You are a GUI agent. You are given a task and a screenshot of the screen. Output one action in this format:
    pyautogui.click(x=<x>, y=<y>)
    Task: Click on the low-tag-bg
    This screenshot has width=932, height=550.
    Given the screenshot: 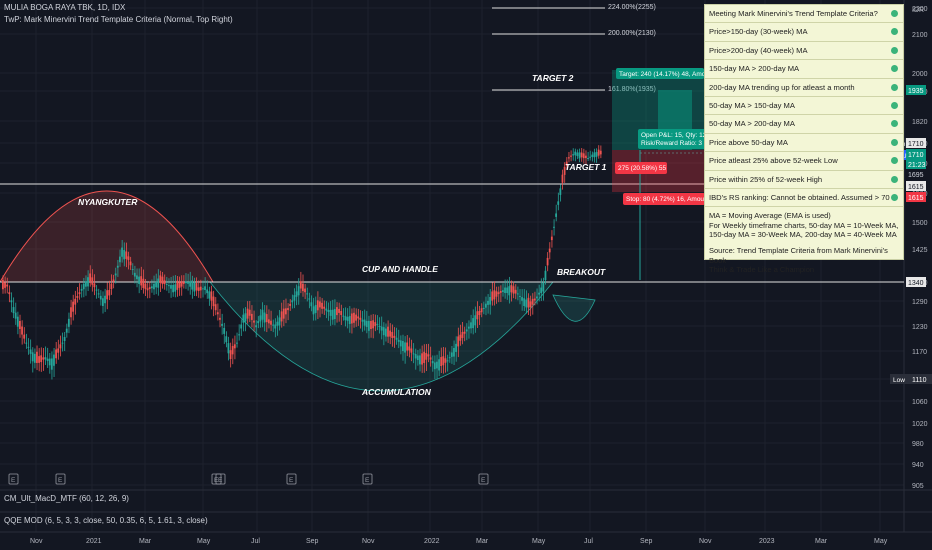 What is the action you would take?
    pyautogui.click(x=911, y=379)
    